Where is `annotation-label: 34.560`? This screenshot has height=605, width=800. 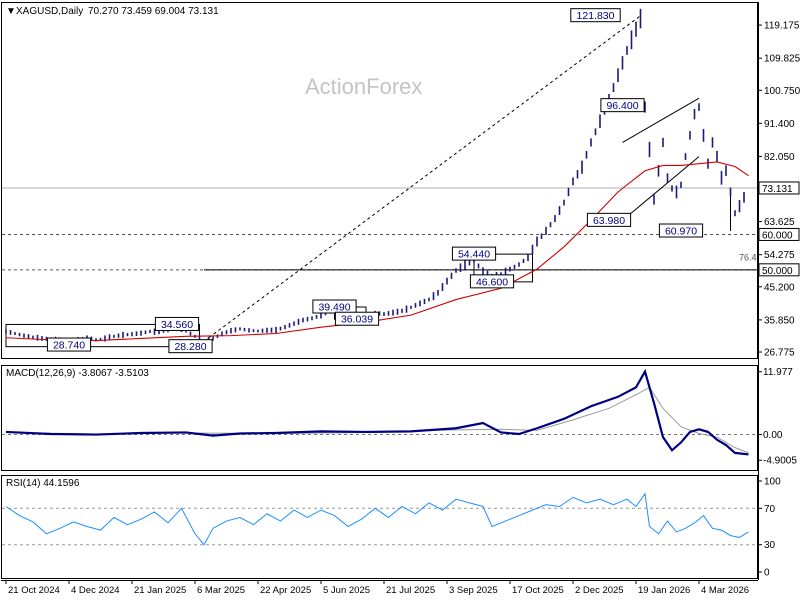
annotation-label: 34.560 is located at coordinates (177, 325).